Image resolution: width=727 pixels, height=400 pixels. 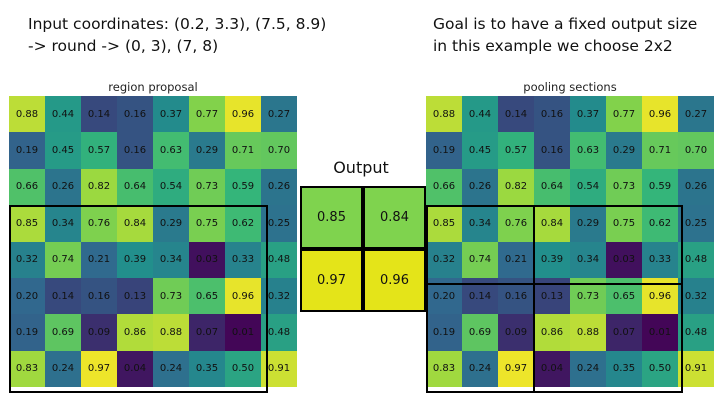 I want to click on heatmap-cell: 0.09, so click(x=516, y=332).